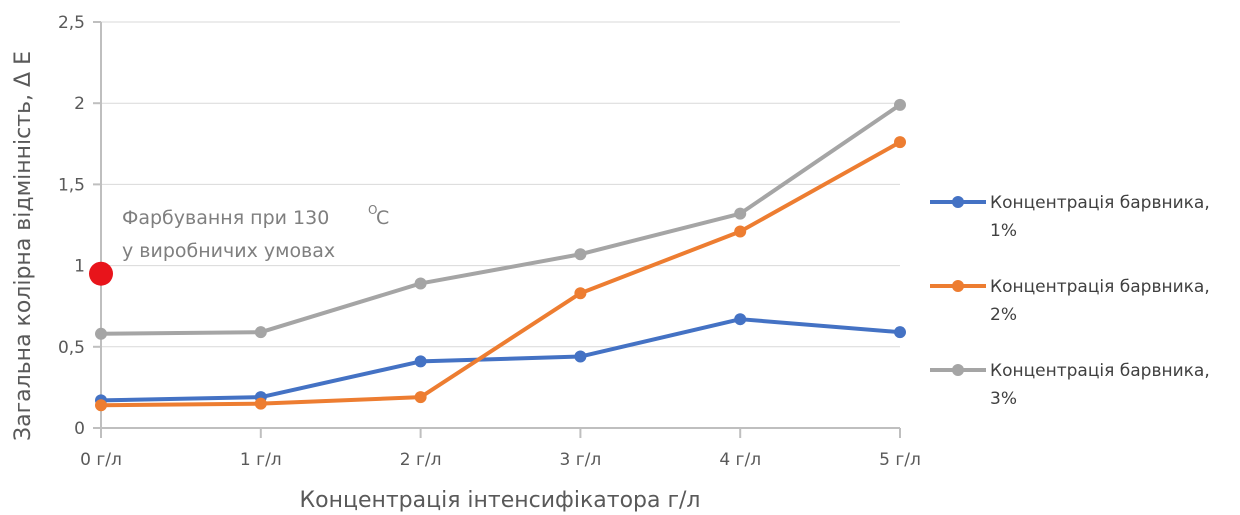 This screenshot has width=1240, height=515. I want to click on y-tick-label: 1,5, so click(71, 185).